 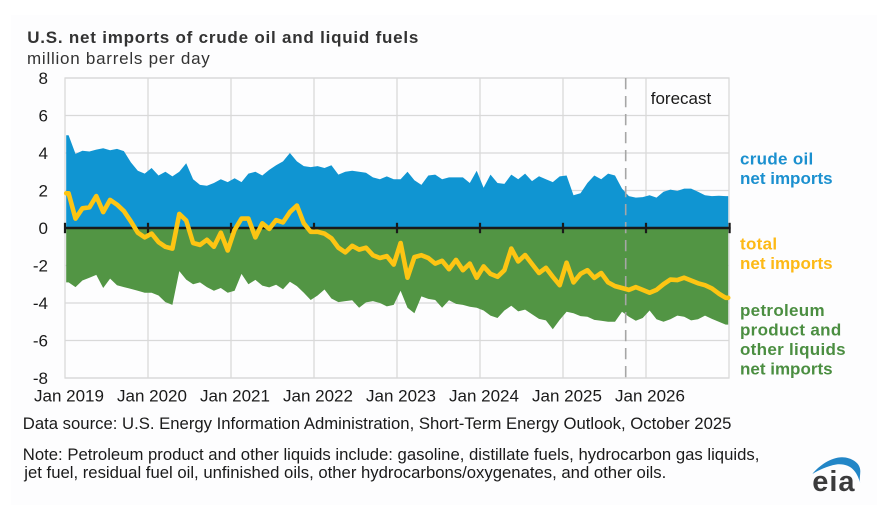 What do you see at coordinates (484, 396) in the screenshot?
I see `svg-text: Jan 2024` at bounding box center [484, 396].